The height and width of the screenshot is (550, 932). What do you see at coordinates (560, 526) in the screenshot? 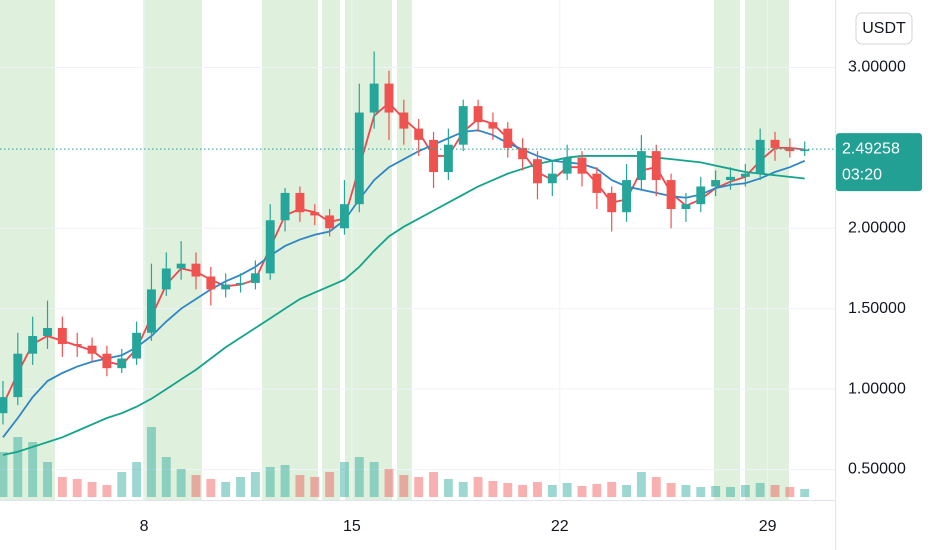
I see `x-tick-label: 22` at bounding box center [560, 526].